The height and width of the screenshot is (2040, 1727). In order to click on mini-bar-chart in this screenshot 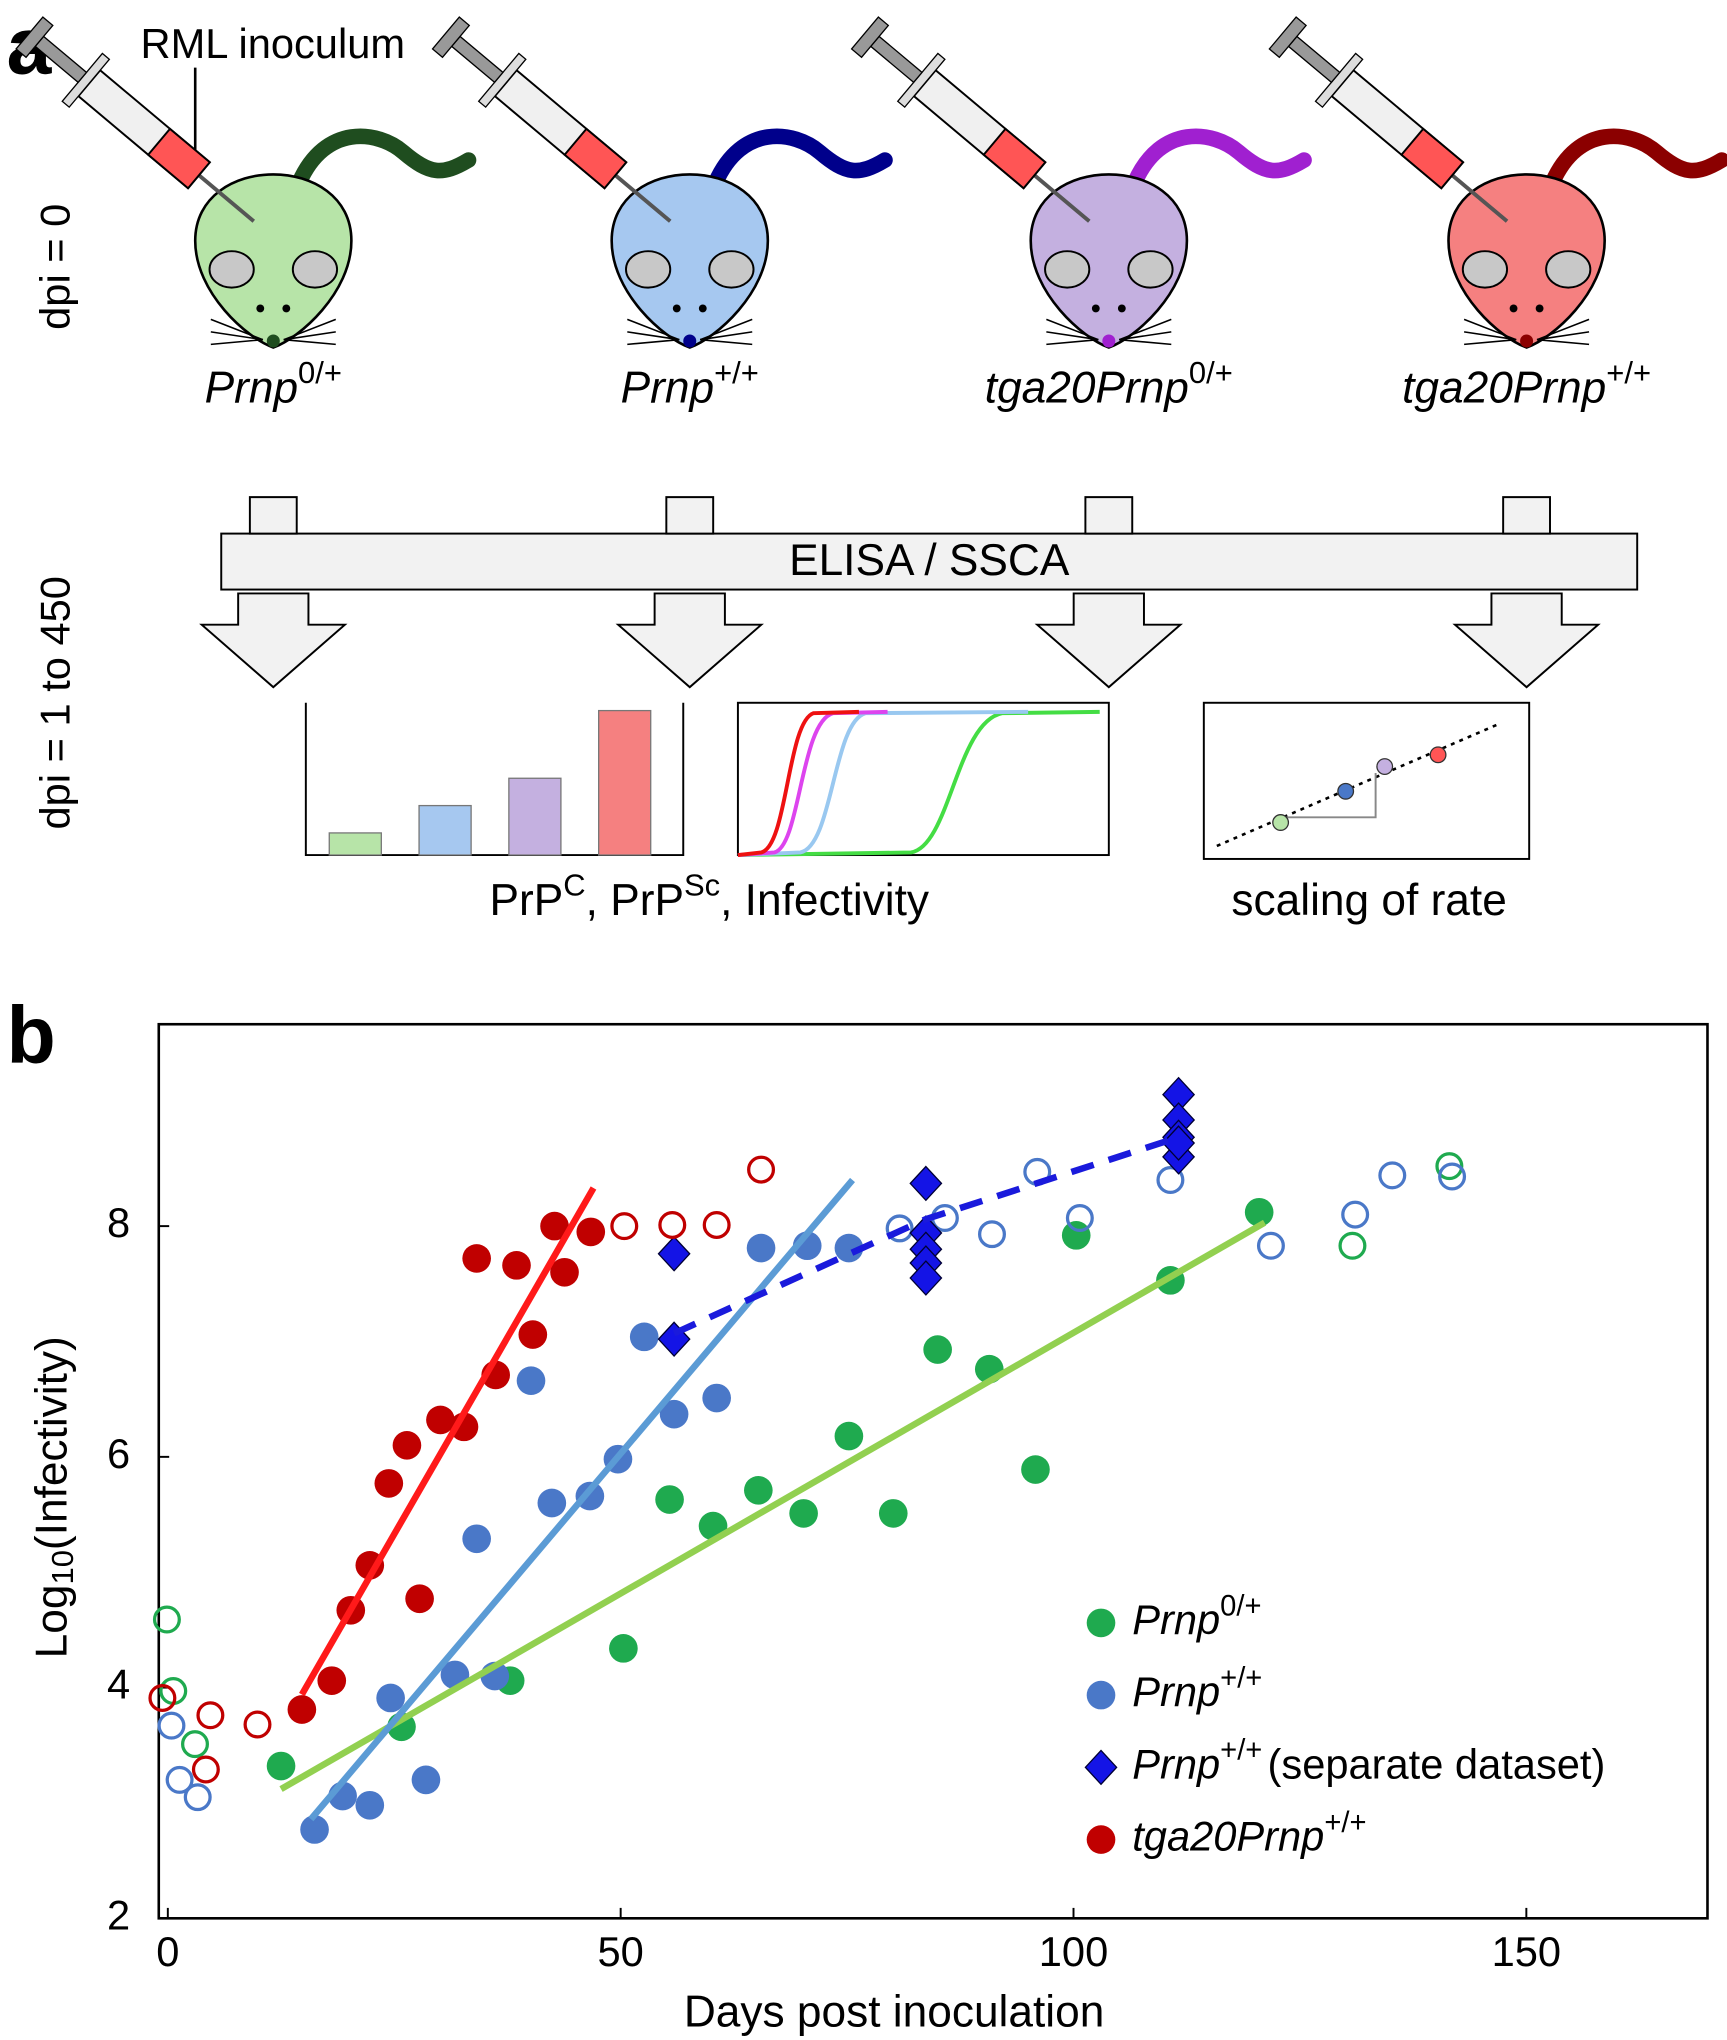, I will do `click(494, 779)`.